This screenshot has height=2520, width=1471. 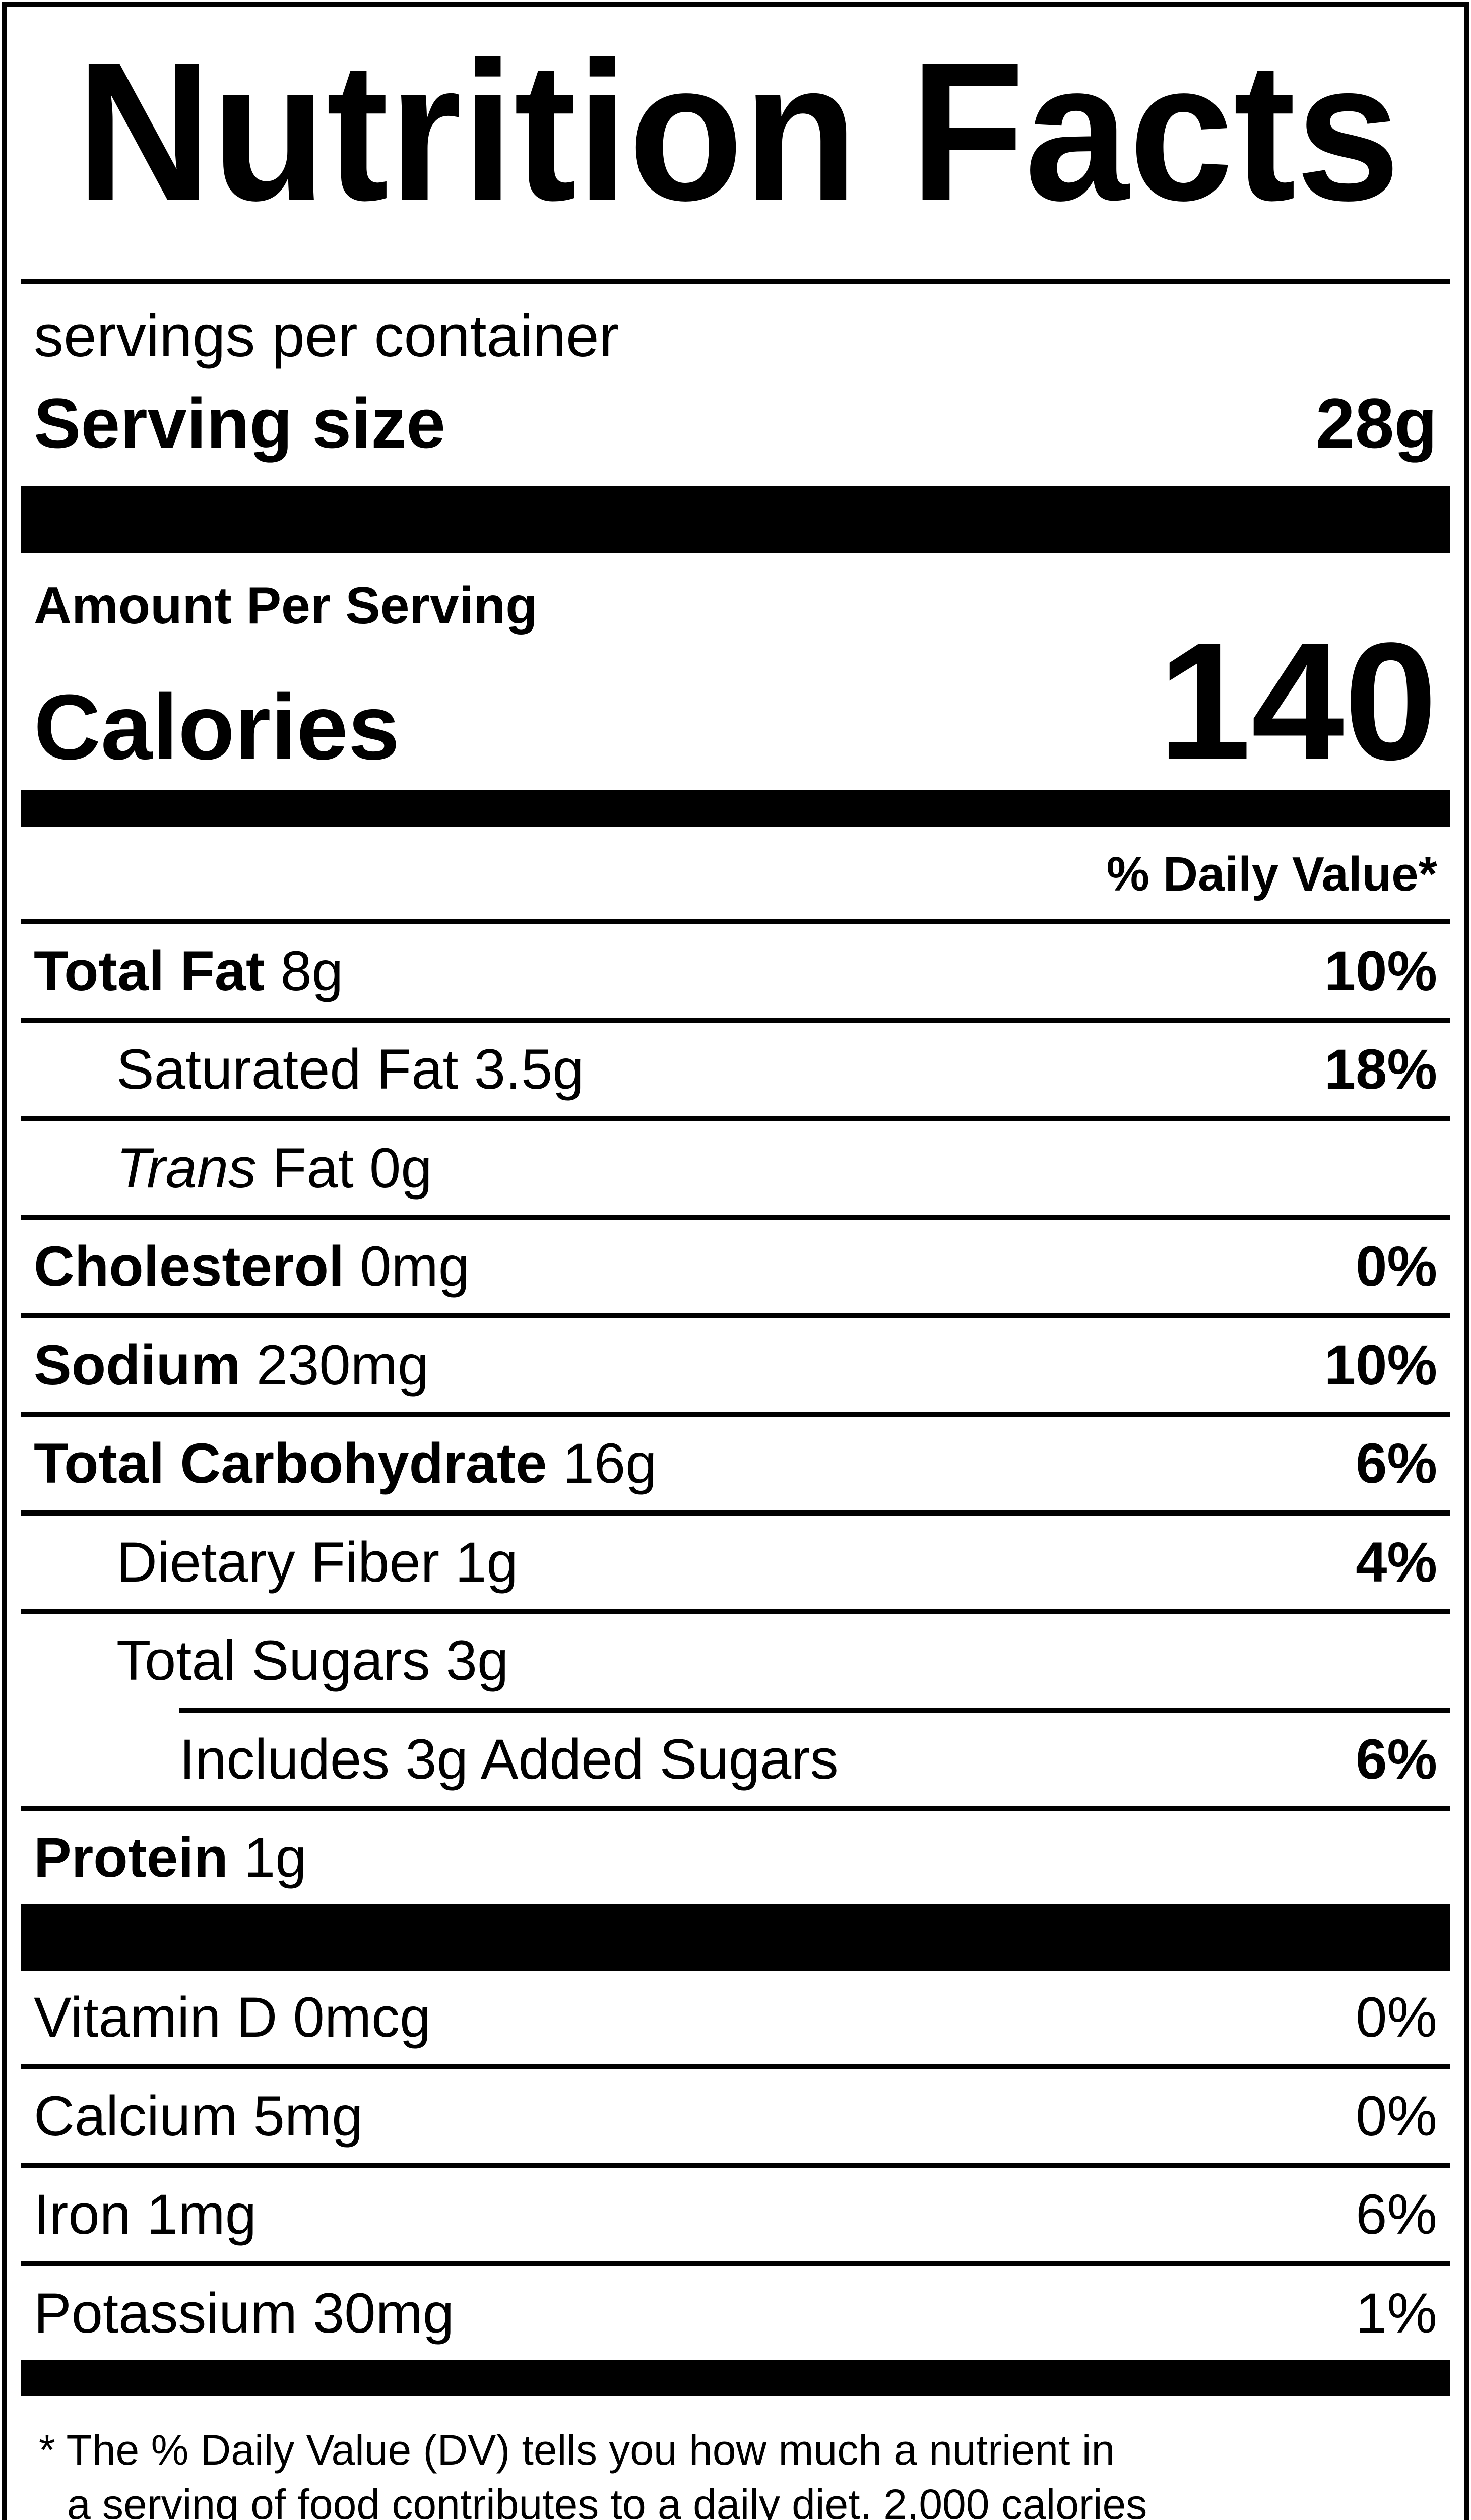 I want to click on nutrient-name: Includes 3g Added Sugars, so click(x=509, y=1759).